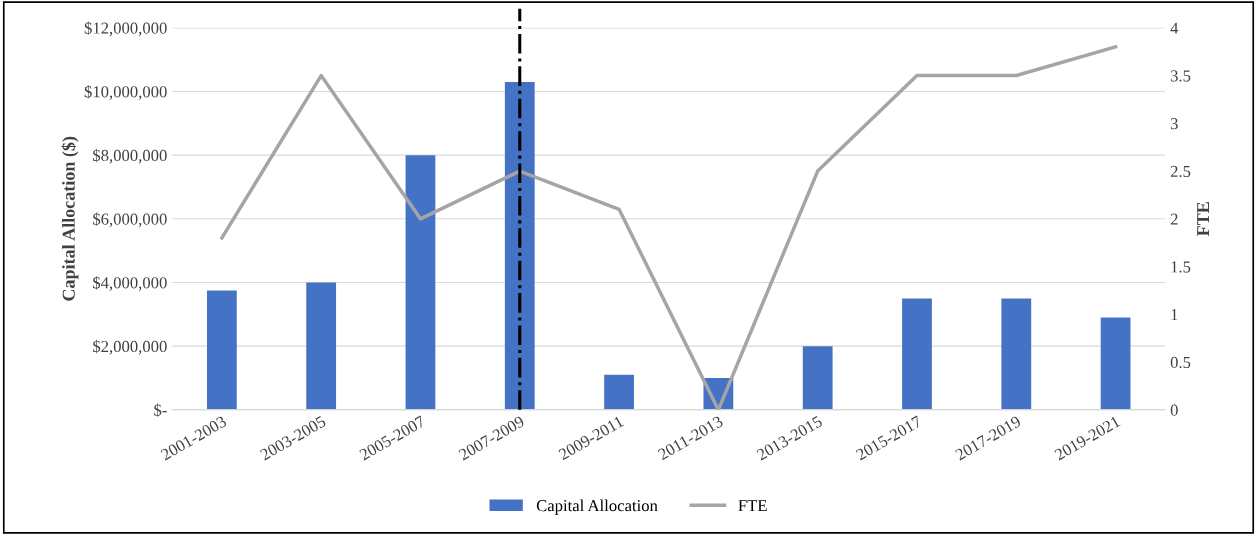 The height and width of the screenshot is (535, 1257). I want to click on y2-tick-label: 3.5, so click(1180, 76).